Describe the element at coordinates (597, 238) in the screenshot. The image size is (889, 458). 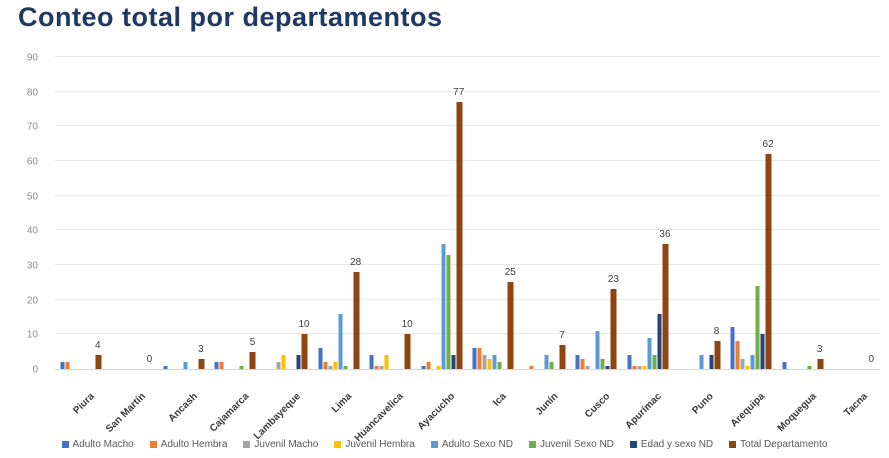
I see `bar-group-cusco: 23 Cusco` at that location.